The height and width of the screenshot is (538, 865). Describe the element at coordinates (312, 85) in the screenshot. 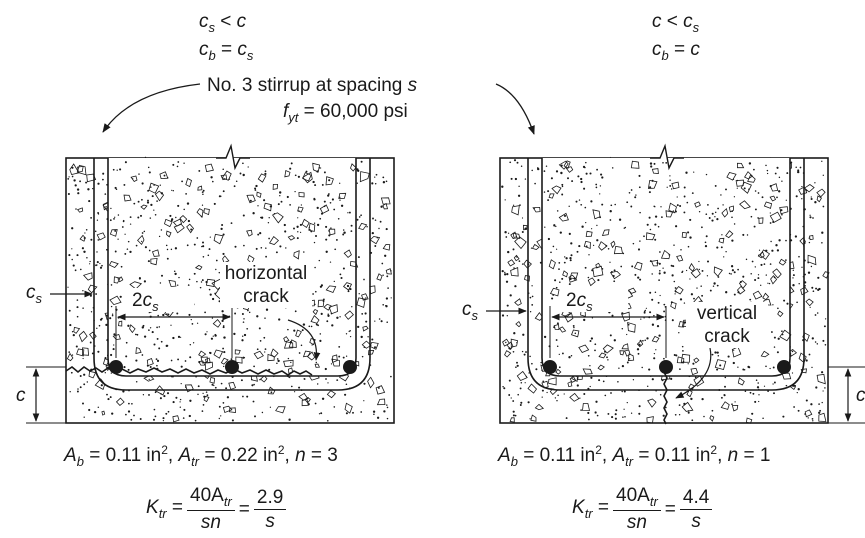

I see `stirrup-callout-line-1: No. 3 stirrup at spacing s` at that location.